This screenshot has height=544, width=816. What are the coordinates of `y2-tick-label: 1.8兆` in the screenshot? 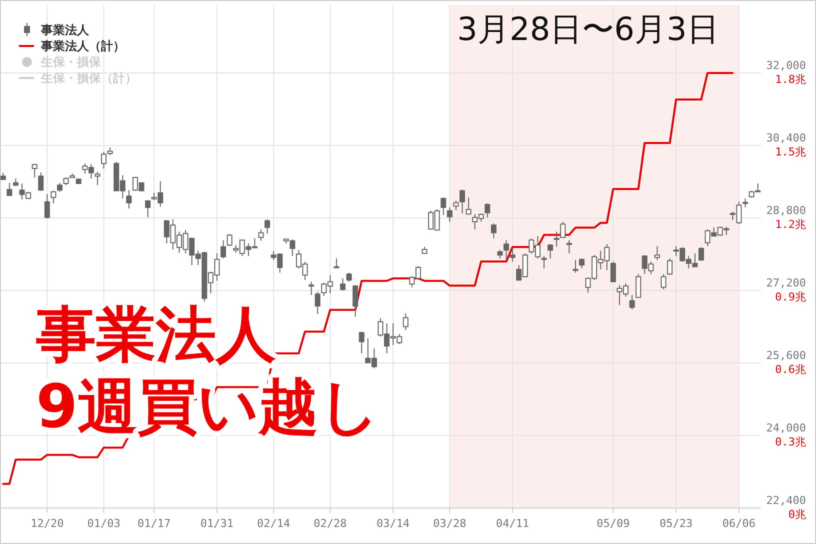 It's located at (790, 79).